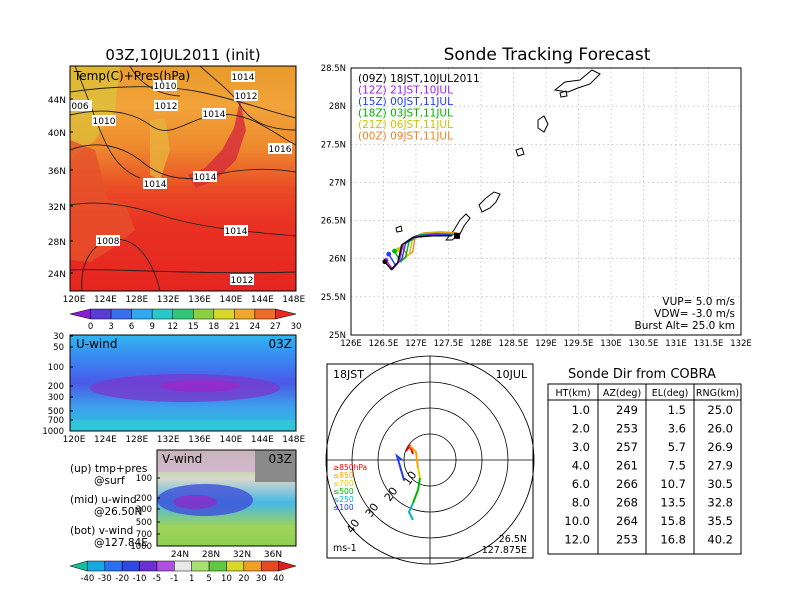 The height and width of the screenshot is (612, 792). What do you see at coordinates (56, 368) in the screenshot?
I see `uwind-y-tick-label: 100` at bounding box center [56, 368].